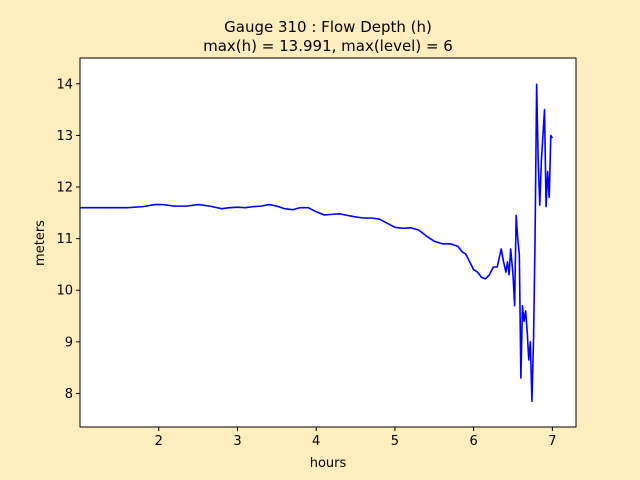 The height and width of the screenshot is (480, 640). What do you see at coordinates (474, 441) in the screenshot?
I see `x-tick-label: 6` at bounding box center [474, 441].